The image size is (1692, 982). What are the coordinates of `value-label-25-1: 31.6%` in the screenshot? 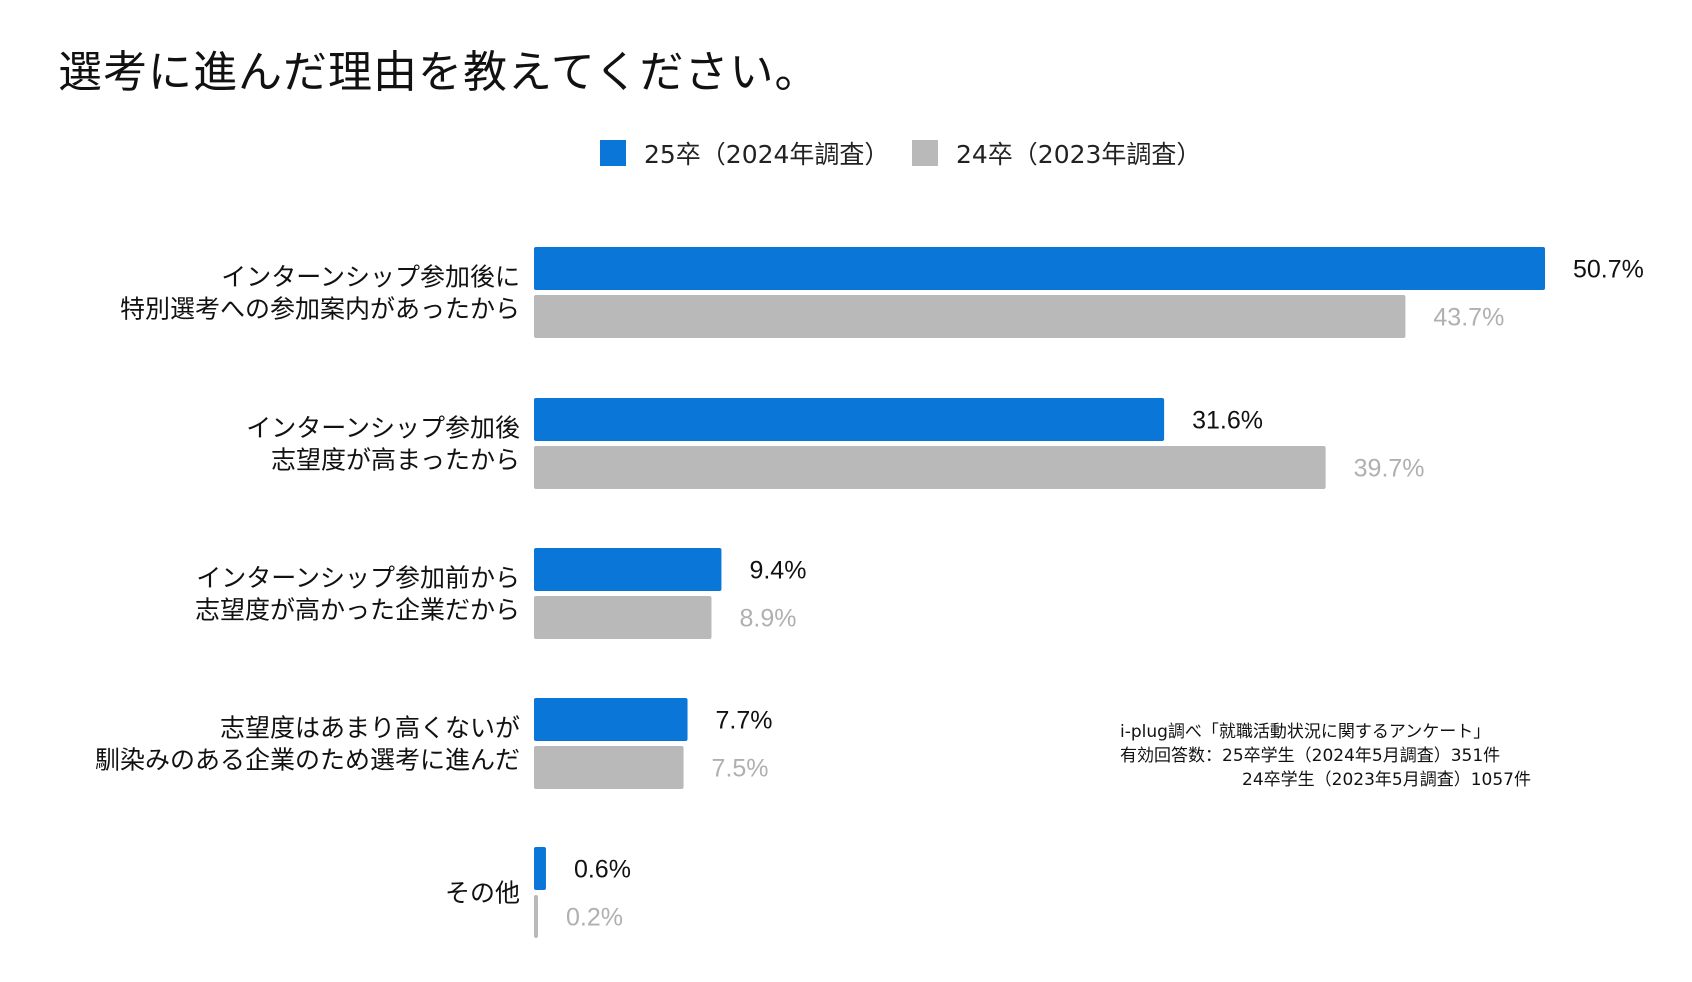 It's located at (1227, 421).